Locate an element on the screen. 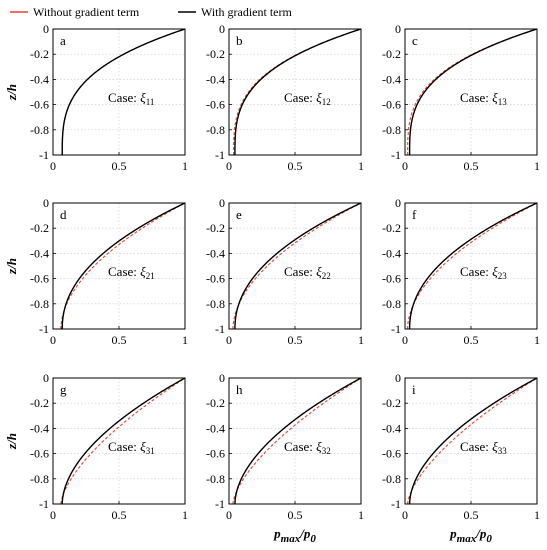 This screenshot has width=547, height=550. case-subscript: 11 is located at coordinates (150, 102).